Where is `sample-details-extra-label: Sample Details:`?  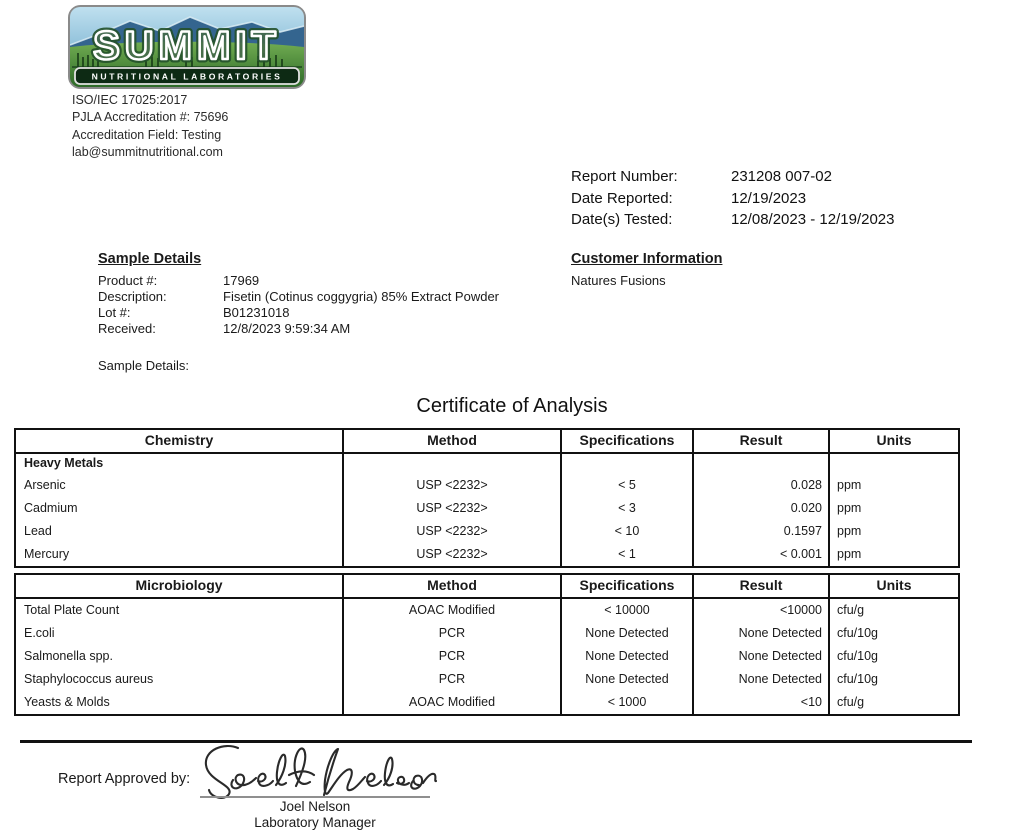 sample-details-extra-label: Sample Details: is located at coordinates (144, 365).